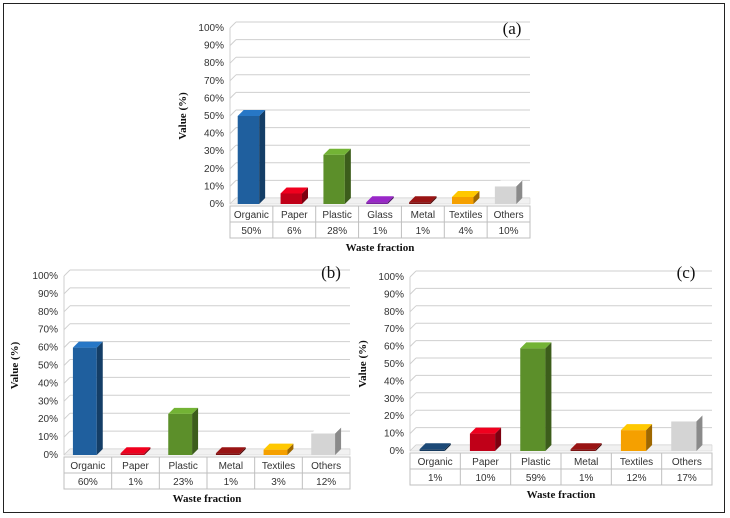 The width and height of the screenshot is (730, 518). I want to click on y-tick-label: 80%, so click(214, 63).